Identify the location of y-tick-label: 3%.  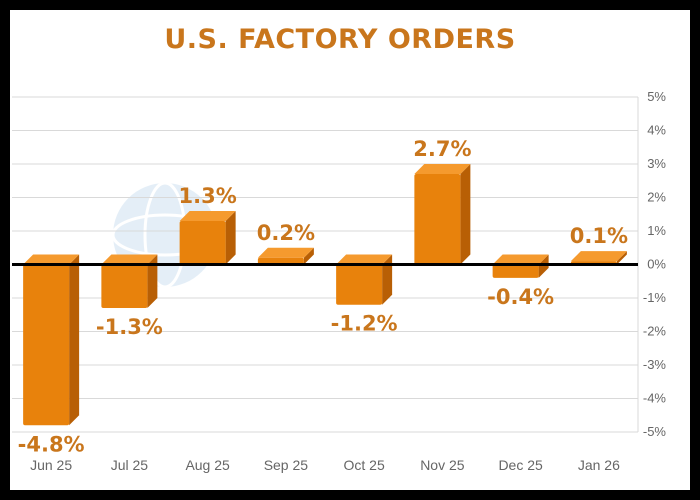
(656, 163).